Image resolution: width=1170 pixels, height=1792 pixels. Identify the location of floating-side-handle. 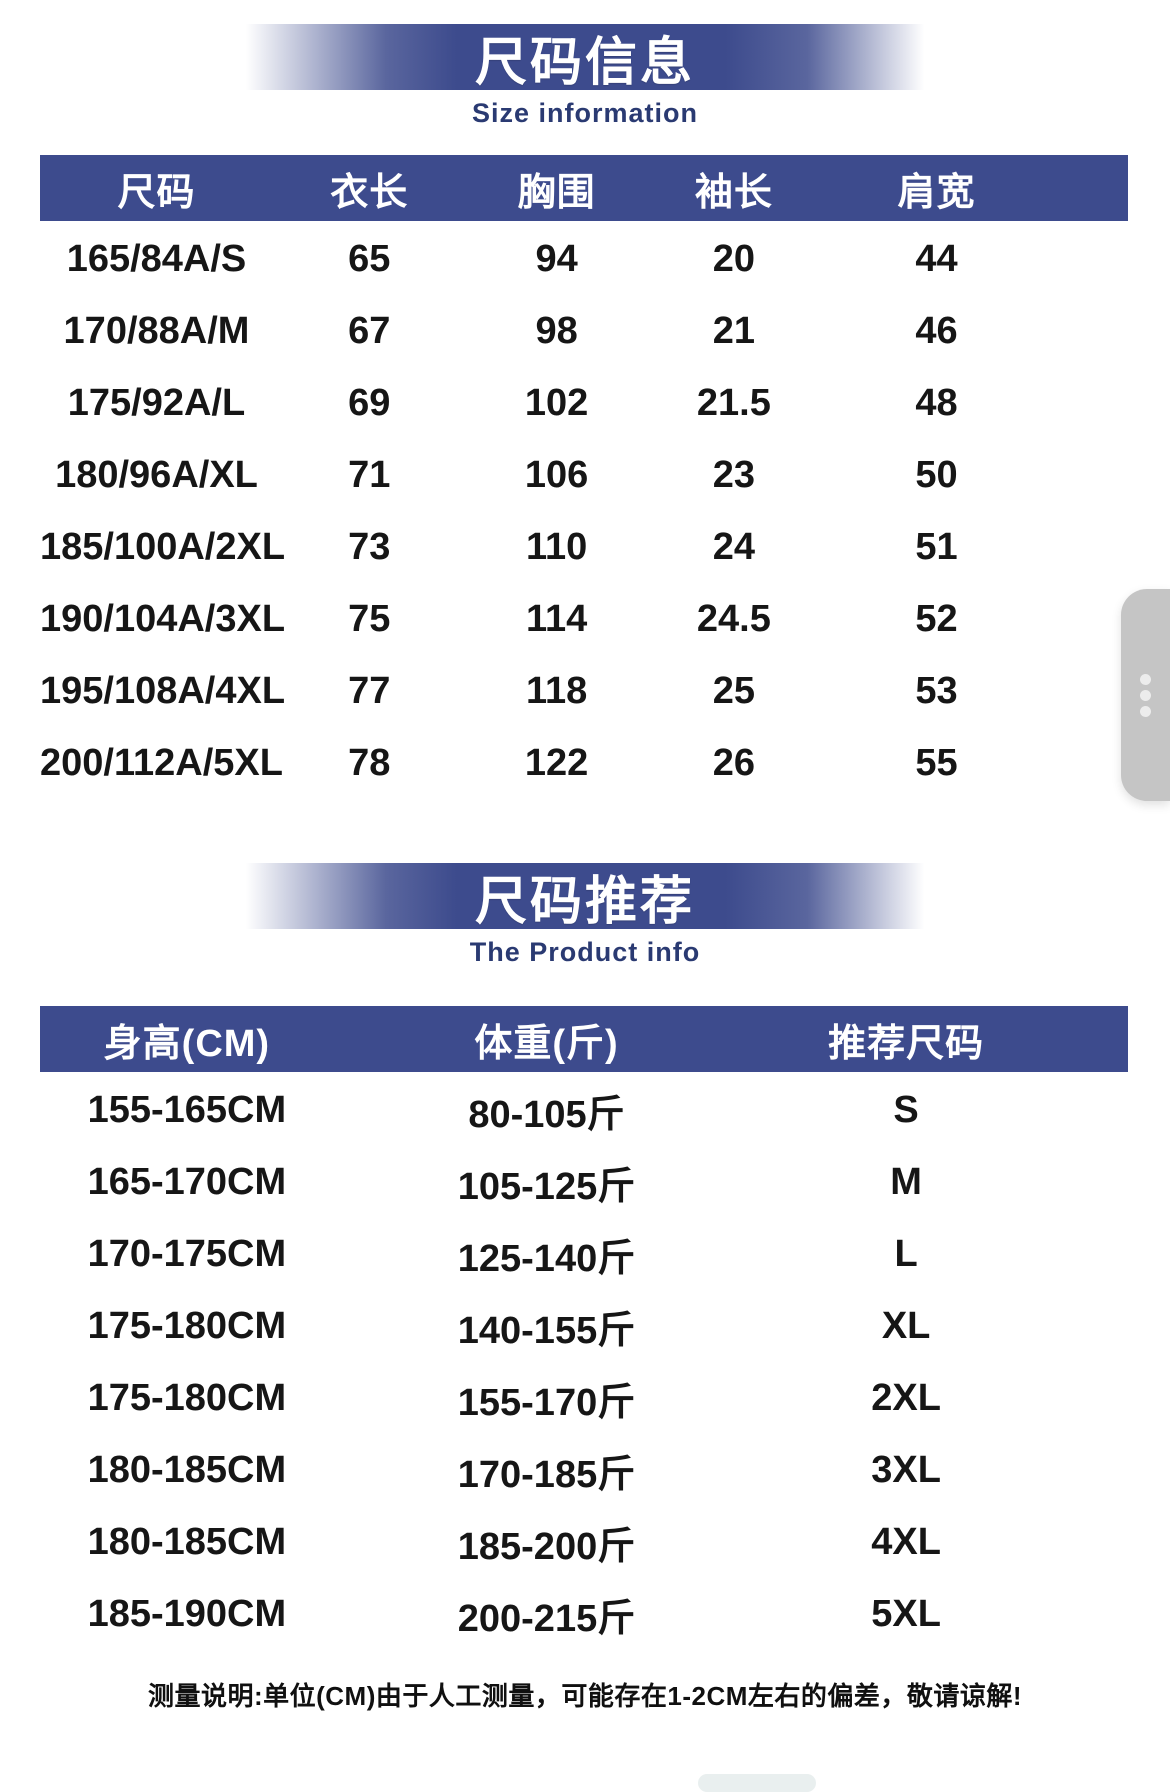
(1145, 695).